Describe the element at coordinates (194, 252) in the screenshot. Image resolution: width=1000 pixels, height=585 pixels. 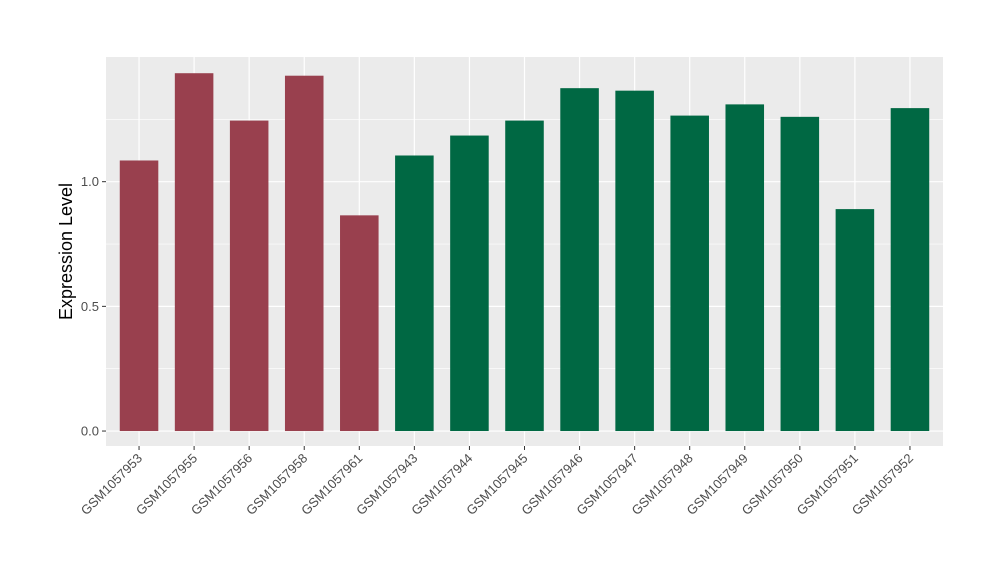
I see `bar-GSM1057955` at that location.